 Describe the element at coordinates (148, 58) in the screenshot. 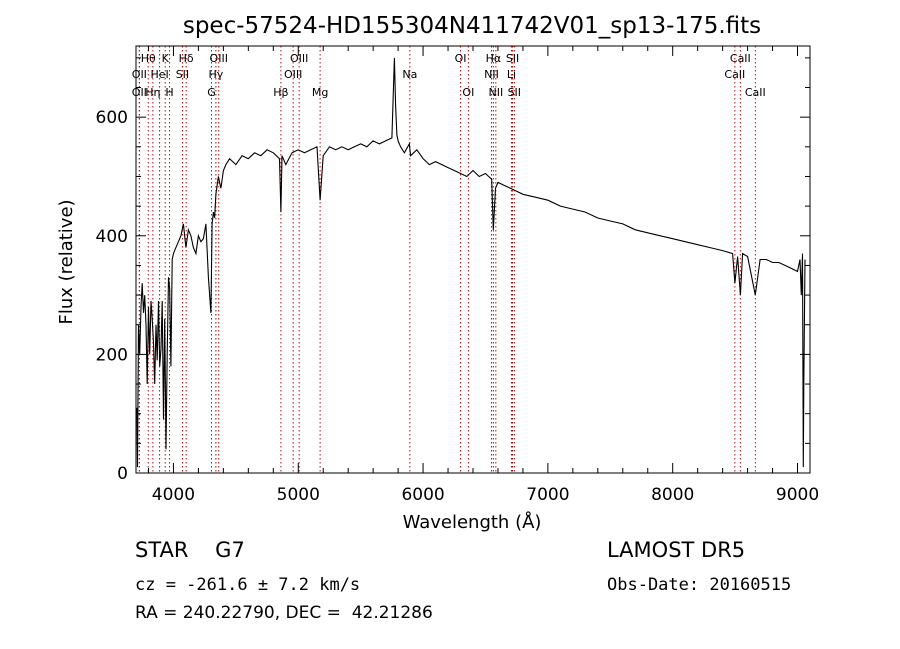

I see `line-label: Hθ` at that location.